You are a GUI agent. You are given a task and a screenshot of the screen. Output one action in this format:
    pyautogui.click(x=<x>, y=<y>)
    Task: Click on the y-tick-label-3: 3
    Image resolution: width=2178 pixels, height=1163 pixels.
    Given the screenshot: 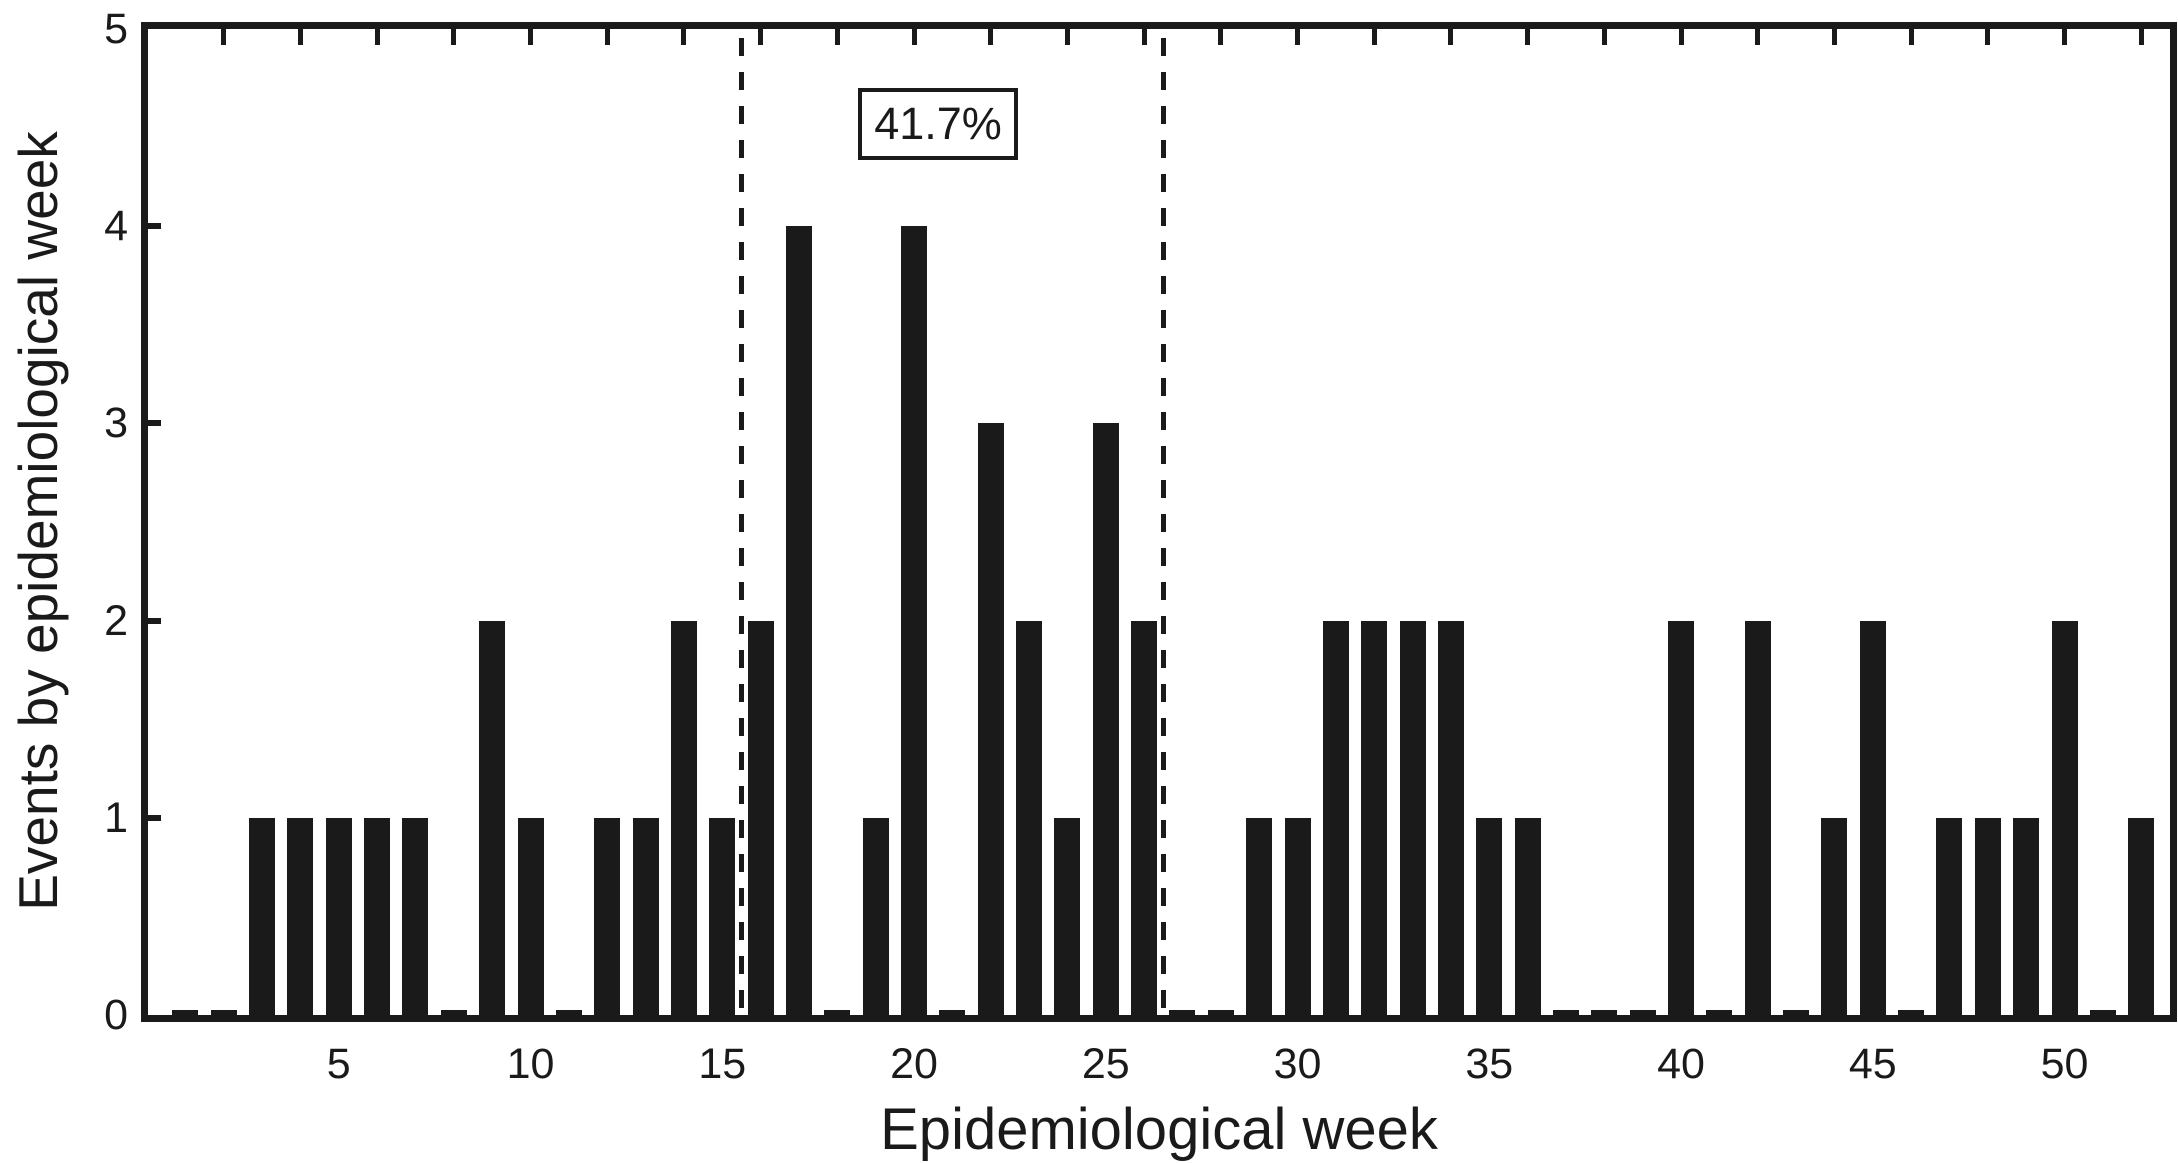 What is the action you would take?
    pyautogui.click(x=116, y=423)
    